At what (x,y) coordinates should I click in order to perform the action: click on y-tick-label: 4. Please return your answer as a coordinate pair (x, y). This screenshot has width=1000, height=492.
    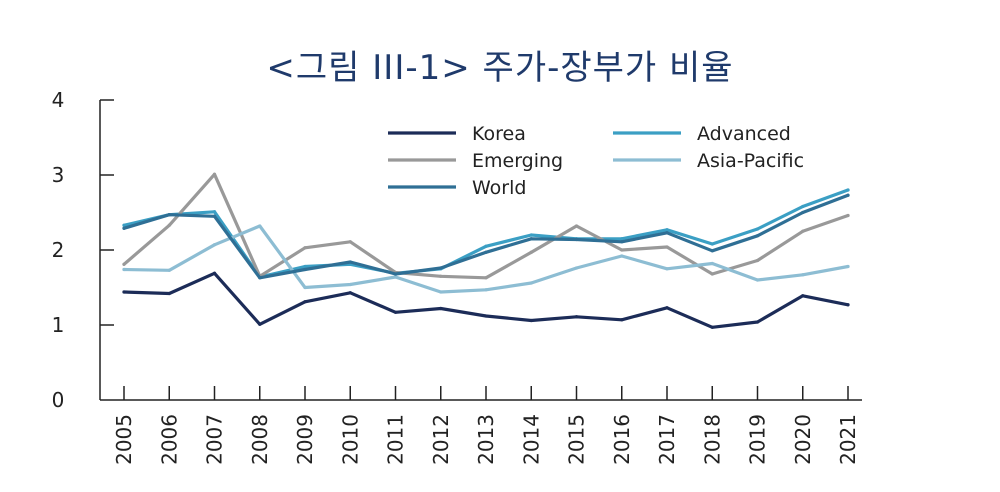
    Looking at the image, I should click on (58, 100).